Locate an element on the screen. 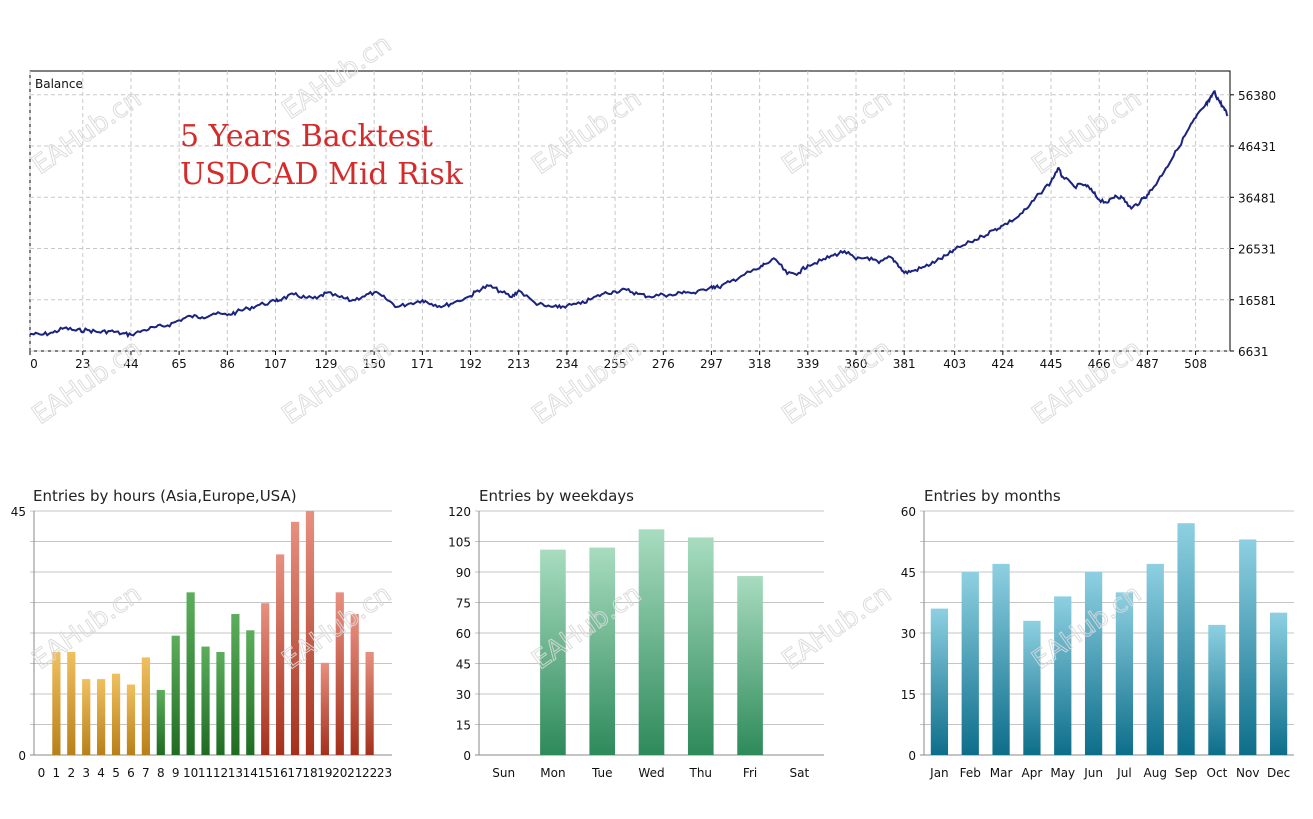 The image size is (1313, 819). balance-x-tick-label: 234 is located at coordinates (566, 364).